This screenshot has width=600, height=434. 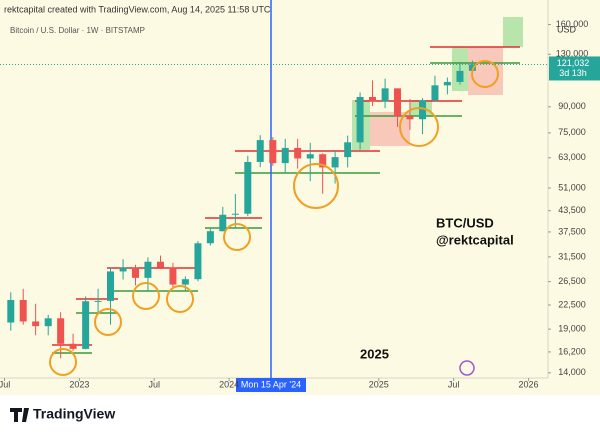 What do you see at coordinates (567, 29) in the screenshot?
I see `currency-label: USD` at bounding box center [567, 29].